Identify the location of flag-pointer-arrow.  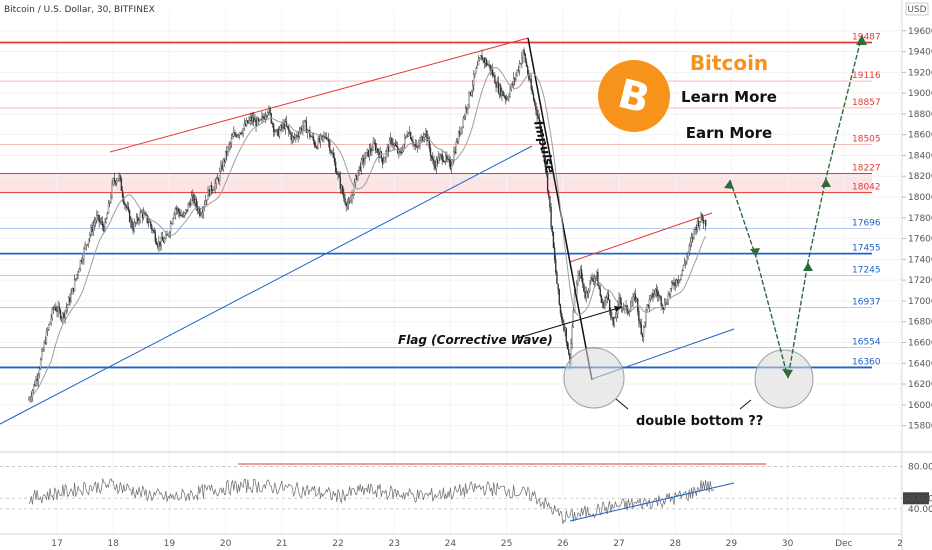
(570, 322).